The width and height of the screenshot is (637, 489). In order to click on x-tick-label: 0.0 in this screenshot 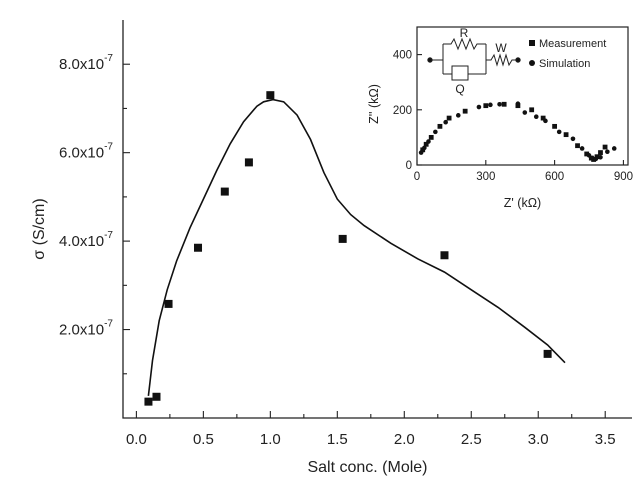, I will do `click(136, 439)`.